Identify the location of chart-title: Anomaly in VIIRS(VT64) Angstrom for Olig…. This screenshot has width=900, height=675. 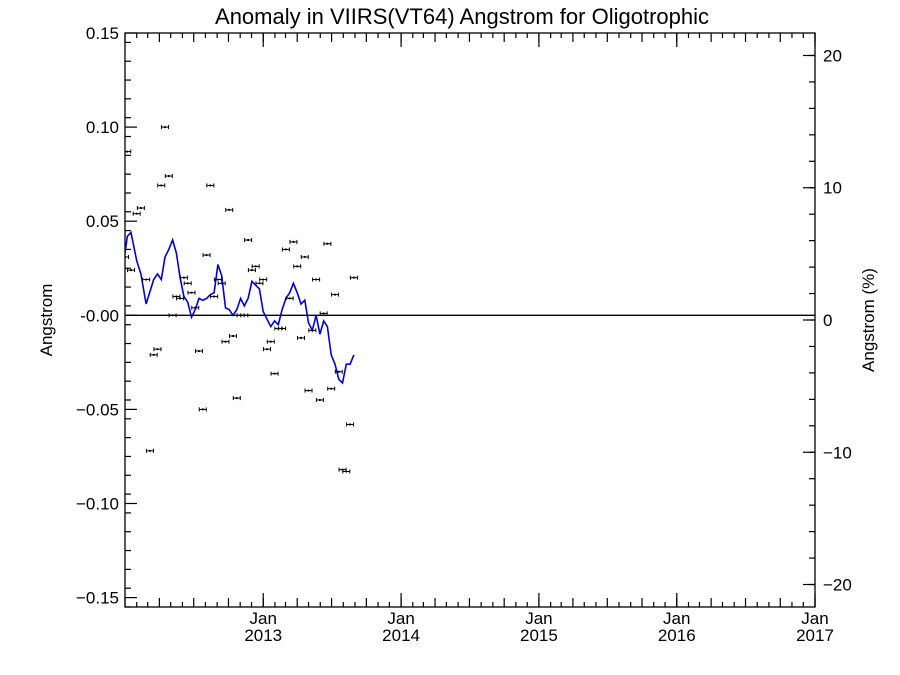
(462, 16).